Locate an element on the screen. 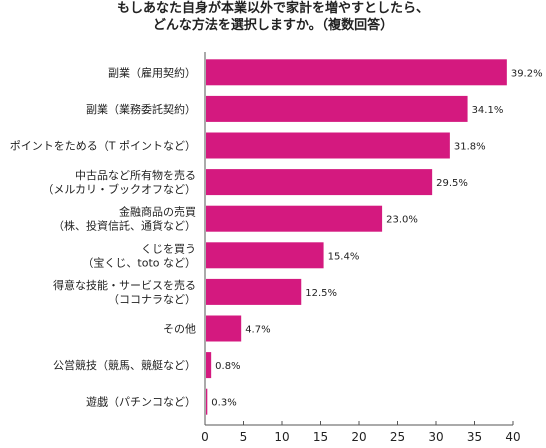 The image size is (546, 448). category-label: 公営競技（競馬、競艇など） is located at coordinates (124, 365).